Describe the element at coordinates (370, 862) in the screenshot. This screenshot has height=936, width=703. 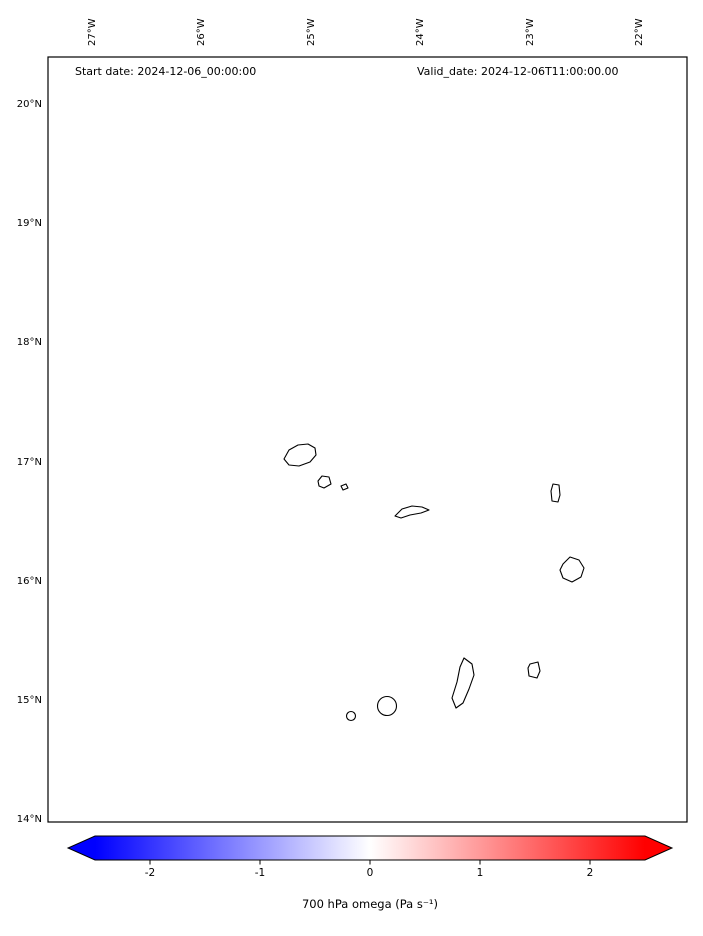
I see `colorbar-ticks` at that location.